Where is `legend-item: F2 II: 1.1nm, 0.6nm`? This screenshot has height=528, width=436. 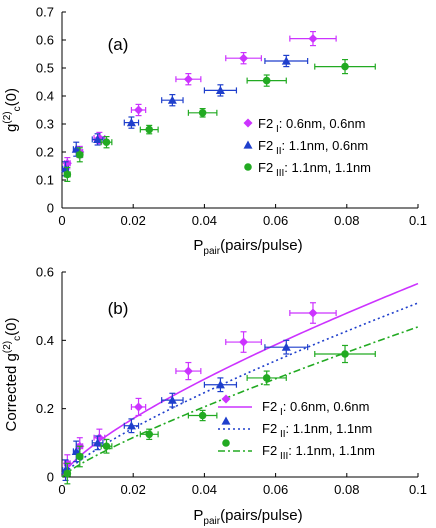
legend-item: F2 II: 1.1nm, 0.6nm is located at coordinates (305, 147).